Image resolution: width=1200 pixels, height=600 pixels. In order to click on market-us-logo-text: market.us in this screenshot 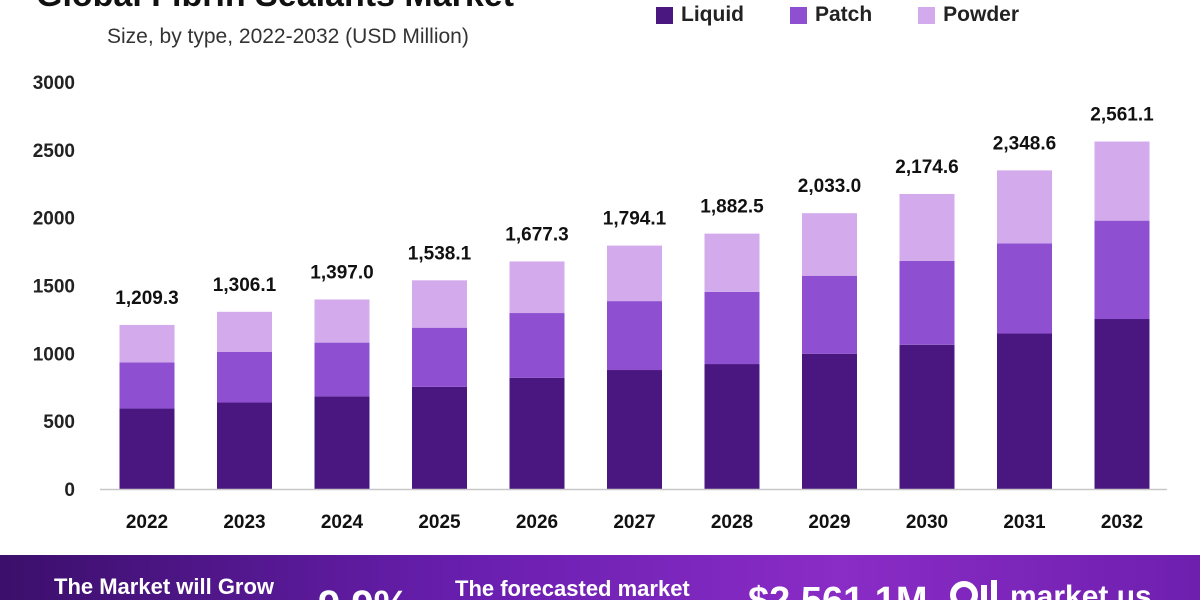, I will do `click(1081, 590)`.